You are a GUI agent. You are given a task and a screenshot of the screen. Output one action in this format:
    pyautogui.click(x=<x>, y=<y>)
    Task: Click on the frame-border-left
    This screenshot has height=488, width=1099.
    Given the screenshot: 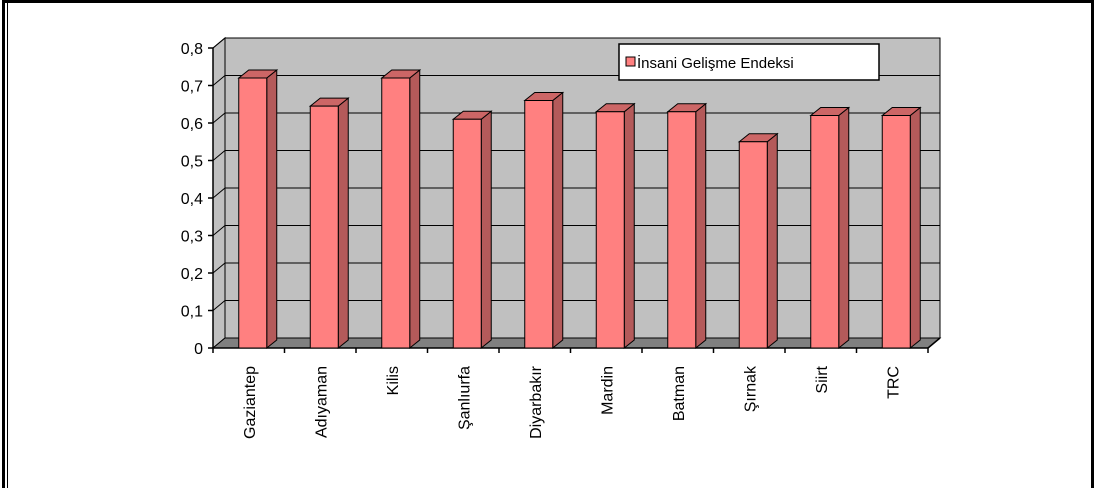 What is the action you would take?
    pyautogui.click(x=3, y=244)
    